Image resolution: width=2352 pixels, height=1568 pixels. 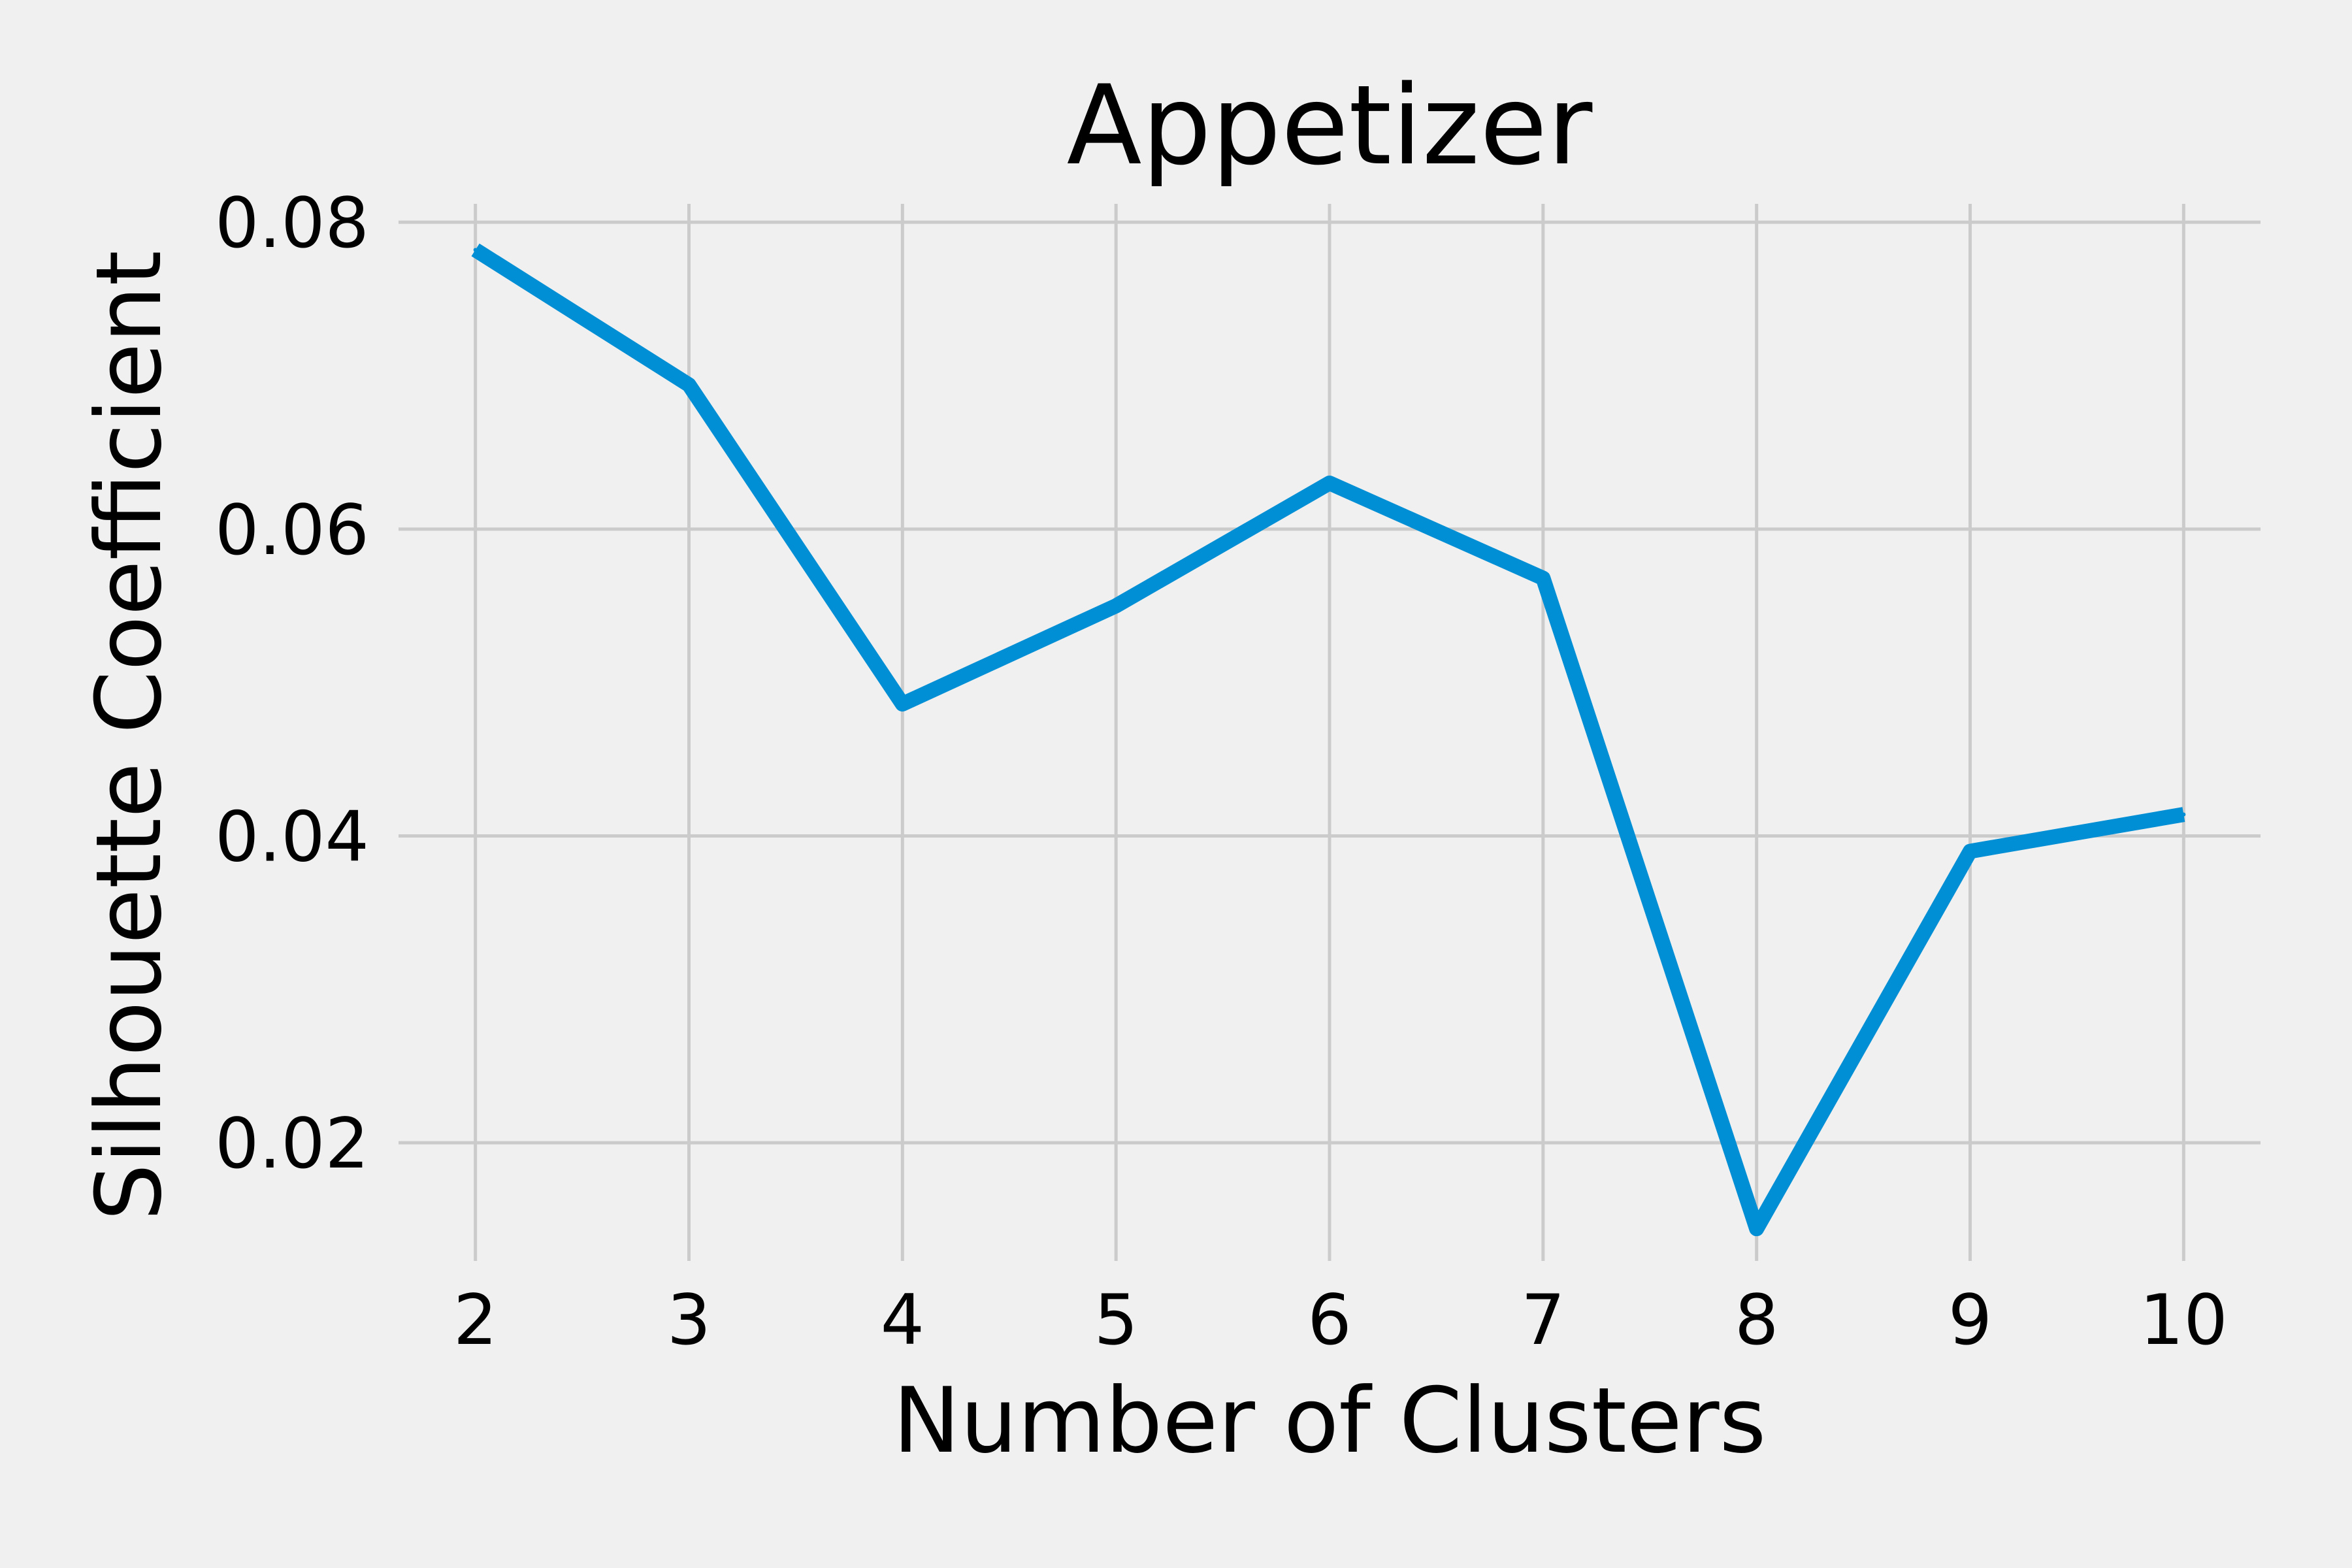 What do you see at coordinates (1115, 1320) in the screenshot?
I see `x-tick-label: 5` at bounding box center [1115, 1320].